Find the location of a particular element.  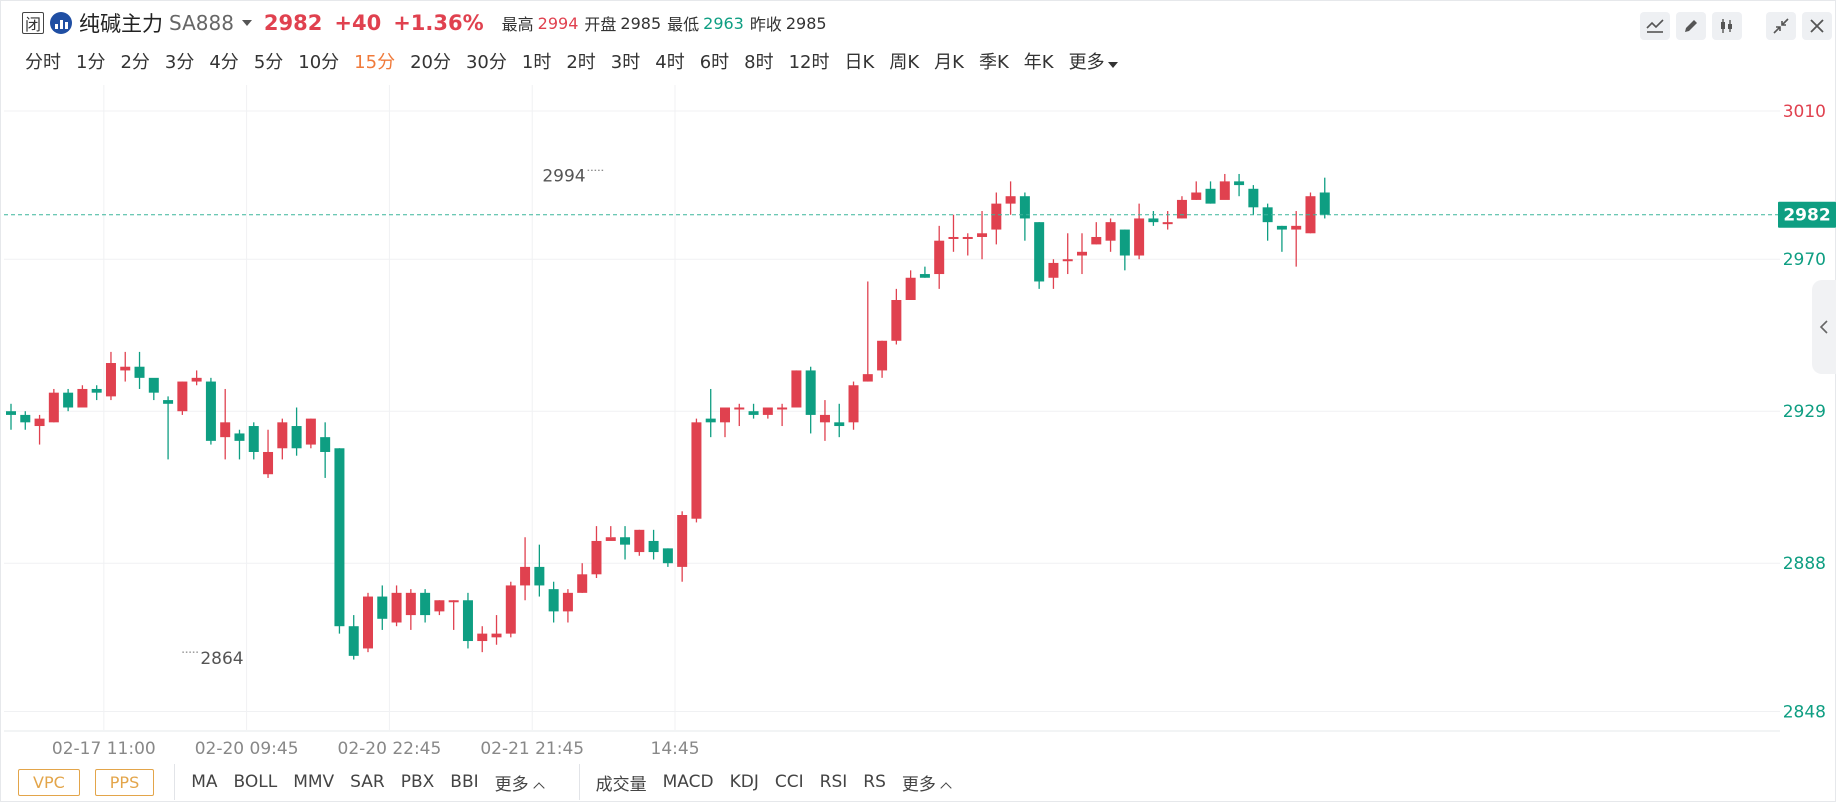

period-6: 10分 is located at coordinates (318, 61).